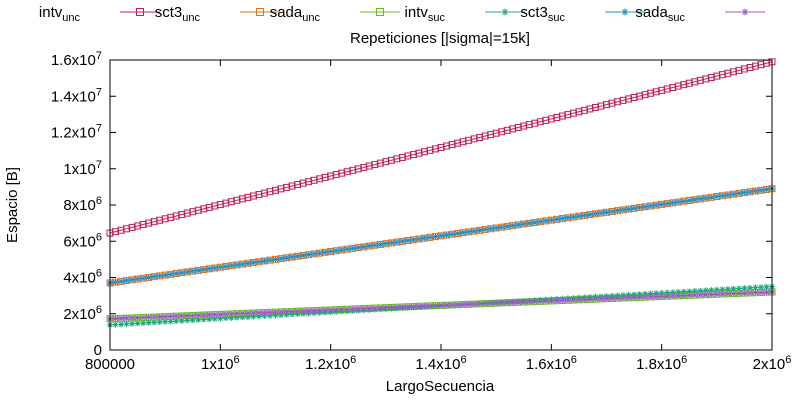 The width and height of the screenshot is (800, 400). I want to click on legend-label: sadasuc, so click(660, 14).